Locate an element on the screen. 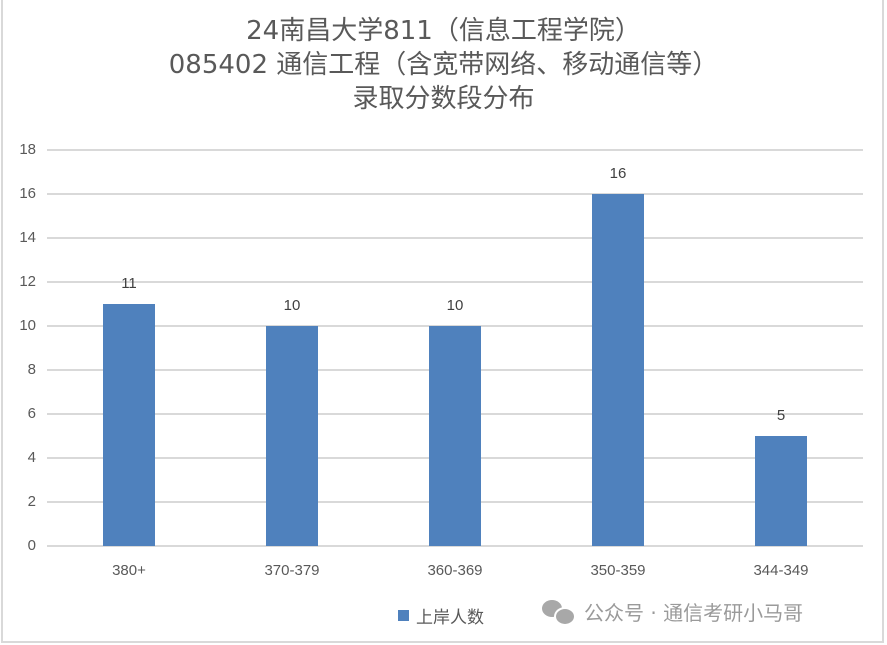 This screenshot has width=887, height=645. x-tick-label: 380+ is located at coordinates (129, 570).